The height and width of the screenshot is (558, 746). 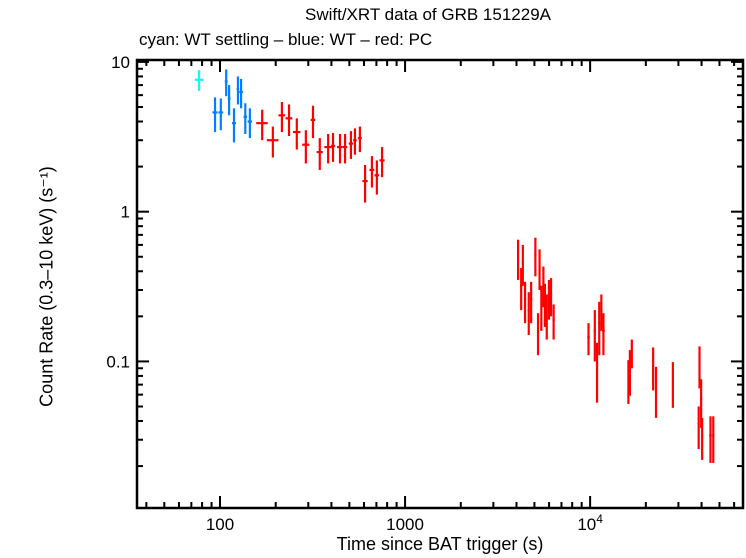 What do you see at coordinates (125, 212) in the screenshot?
I see `y-tick-label: 1` at bounding box center [125, 212].